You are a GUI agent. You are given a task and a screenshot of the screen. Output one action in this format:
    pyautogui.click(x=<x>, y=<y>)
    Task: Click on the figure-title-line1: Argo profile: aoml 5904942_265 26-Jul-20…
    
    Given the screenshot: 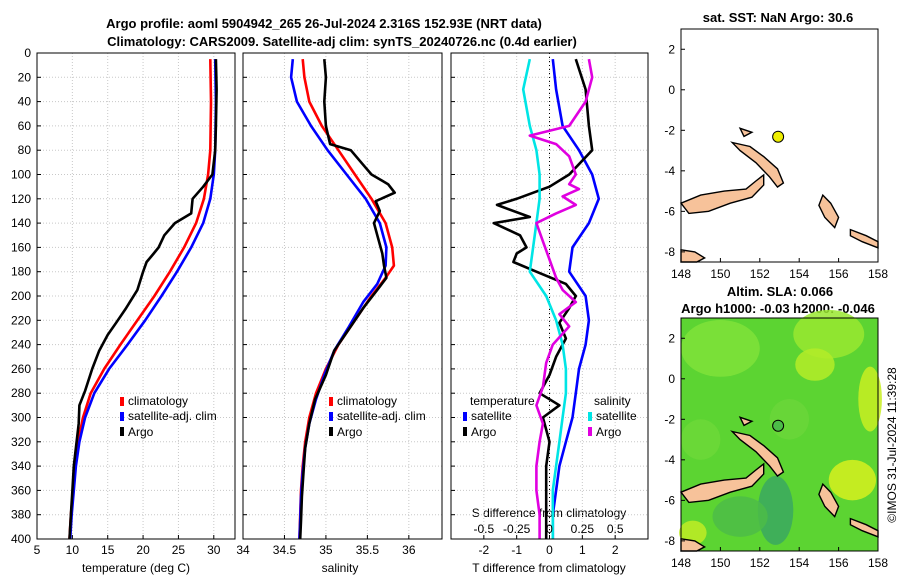 What is the action you would take?
    pyautogui.click(x=324, y=23)
    